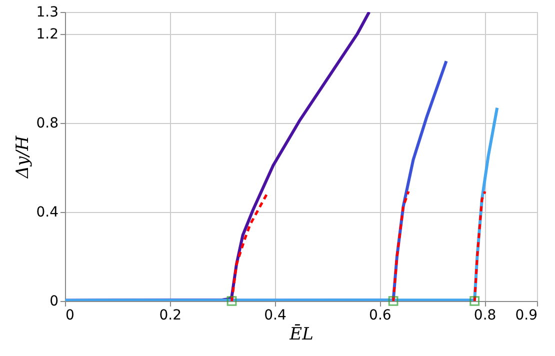 Image resolution: width=555 pixels, height=356 pixels. I want to click on x-tick-label: 0, so click(70, 316).